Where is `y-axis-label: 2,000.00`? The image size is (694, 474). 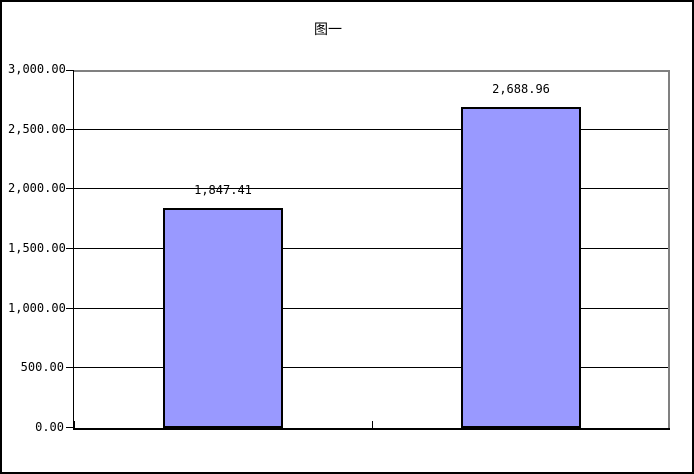
y-axis-label: 2,000.00 is located at coordinates (37, 188).